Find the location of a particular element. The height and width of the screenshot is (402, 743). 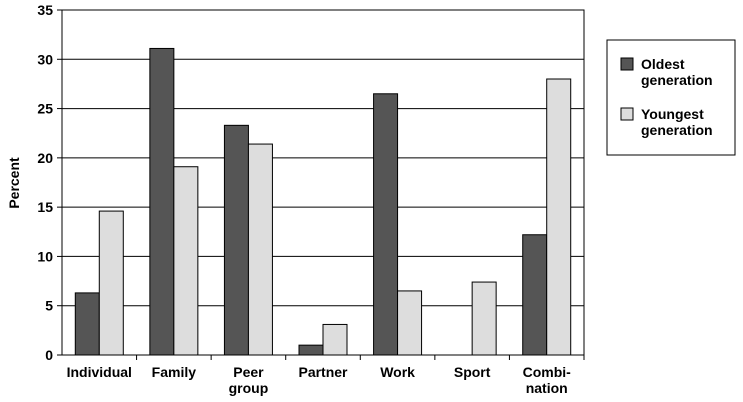

x-tick-label: Individual is located at coordinates (99, 372).